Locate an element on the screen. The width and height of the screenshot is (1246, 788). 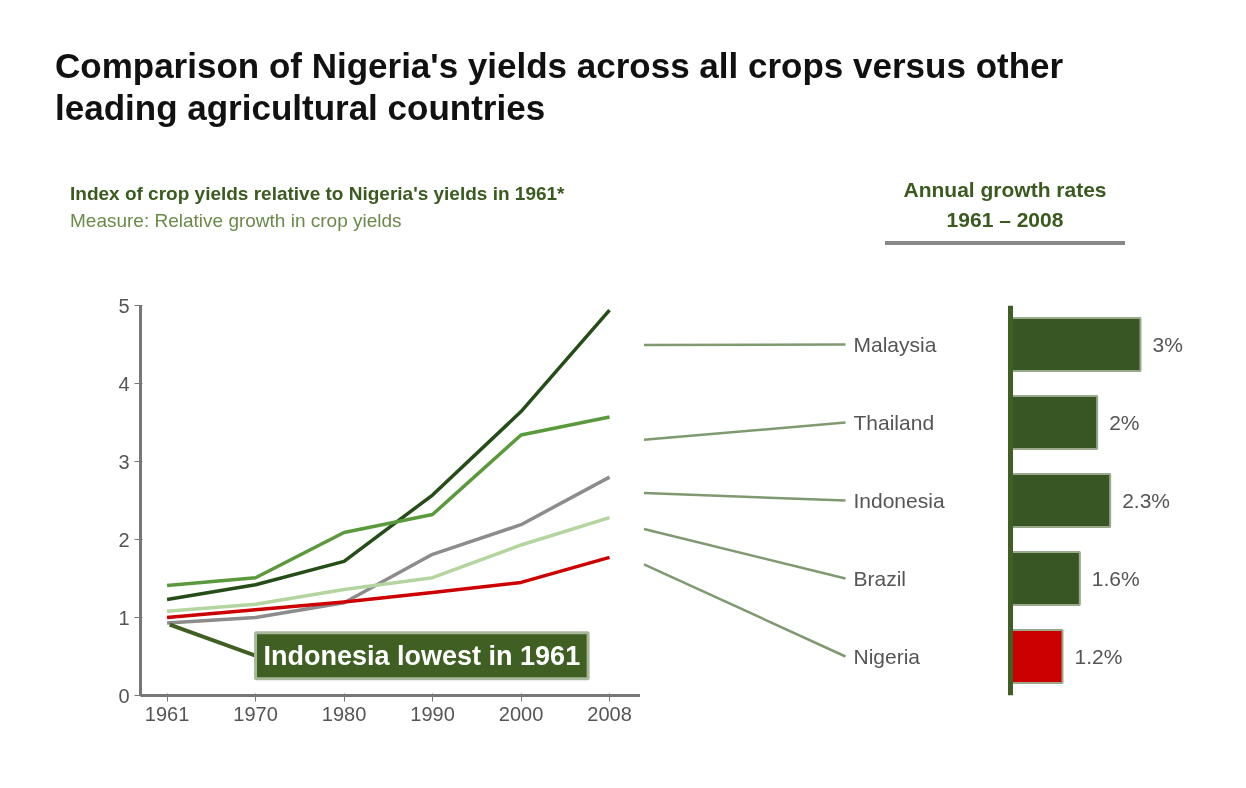
y-tick-label: Nigeria is located at coordinates (887, 656).